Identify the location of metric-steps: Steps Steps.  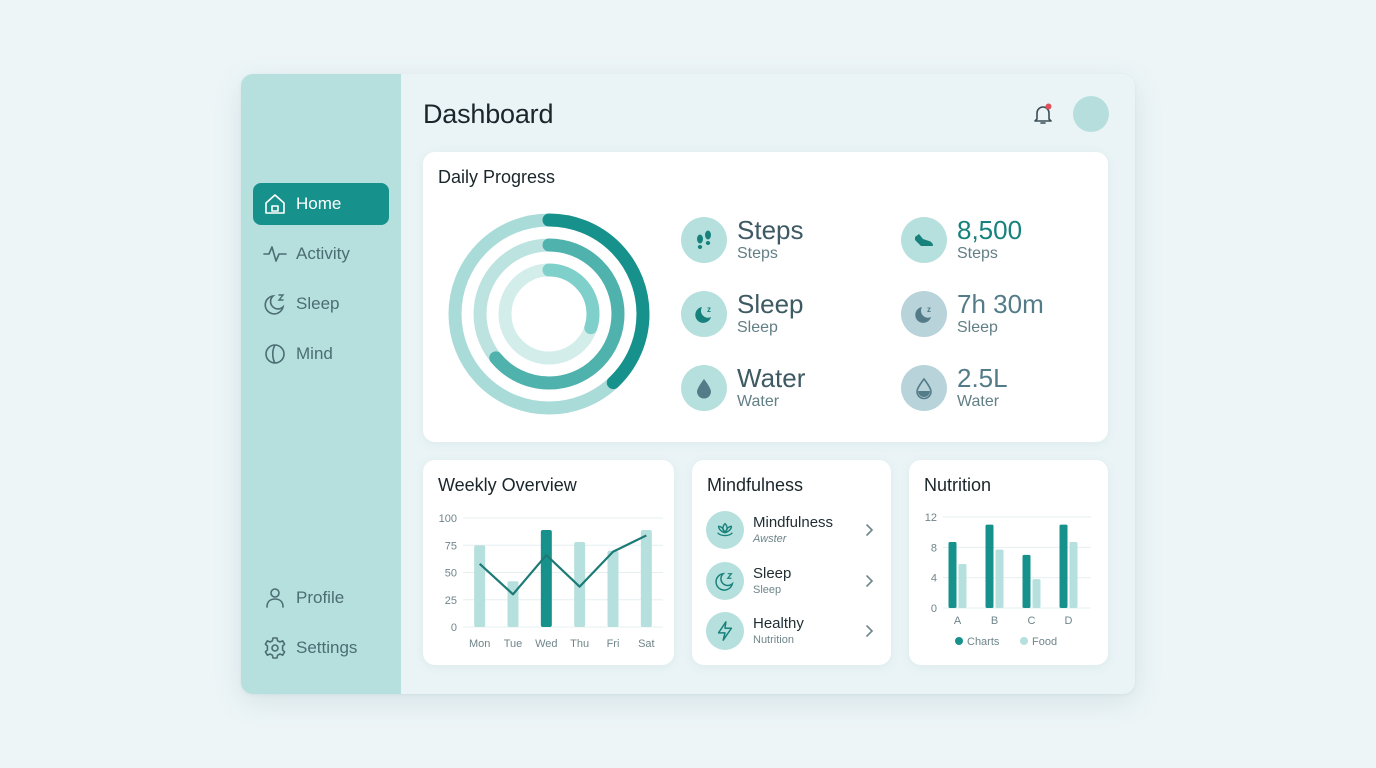
(742, 240).